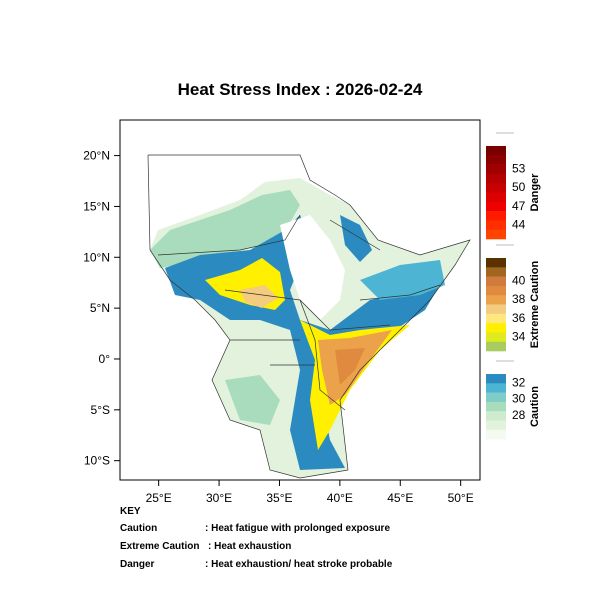 The image size is (600, 600). I want to click on legend-tick-label: 40, so click(519, 281).